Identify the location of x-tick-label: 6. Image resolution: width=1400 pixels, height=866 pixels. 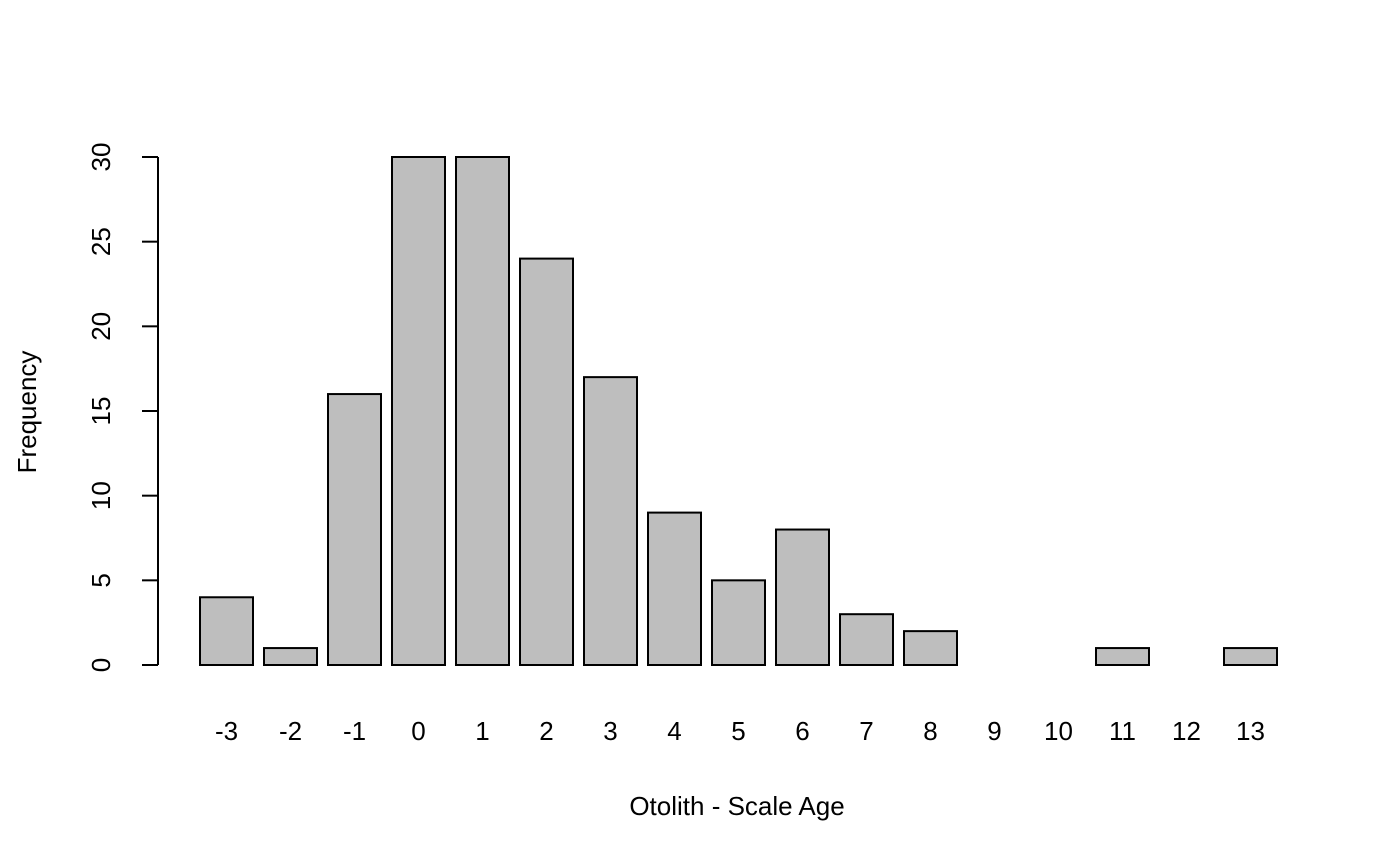
(802, 731).